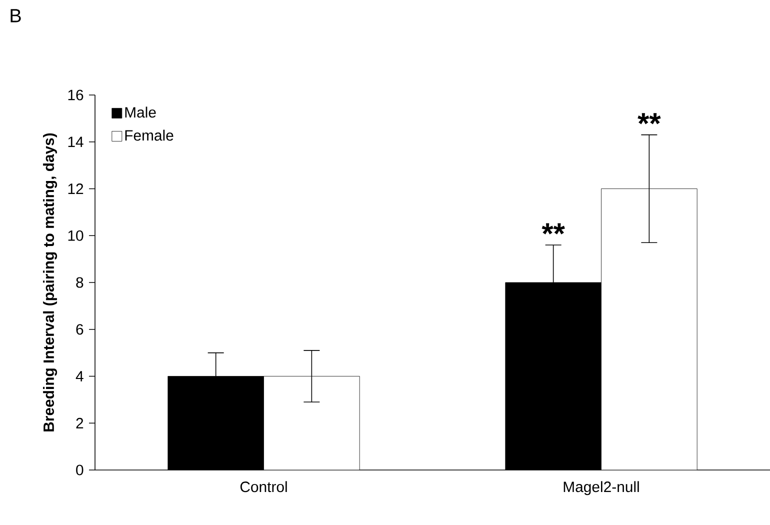 This screenshot has width=770, height=525. I want to click on y-tick-label: 16, so click(76, 95).